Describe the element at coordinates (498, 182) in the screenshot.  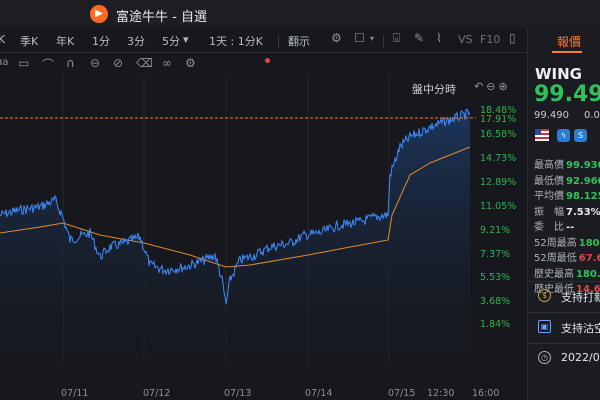
I see `y-axis-label: 12.89%` at that location.